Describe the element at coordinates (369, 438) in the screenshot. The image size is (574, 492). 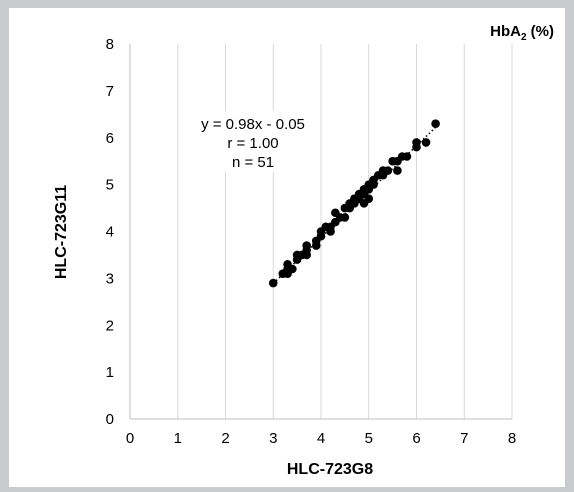
I see `x-tick-label: 5` at that location.